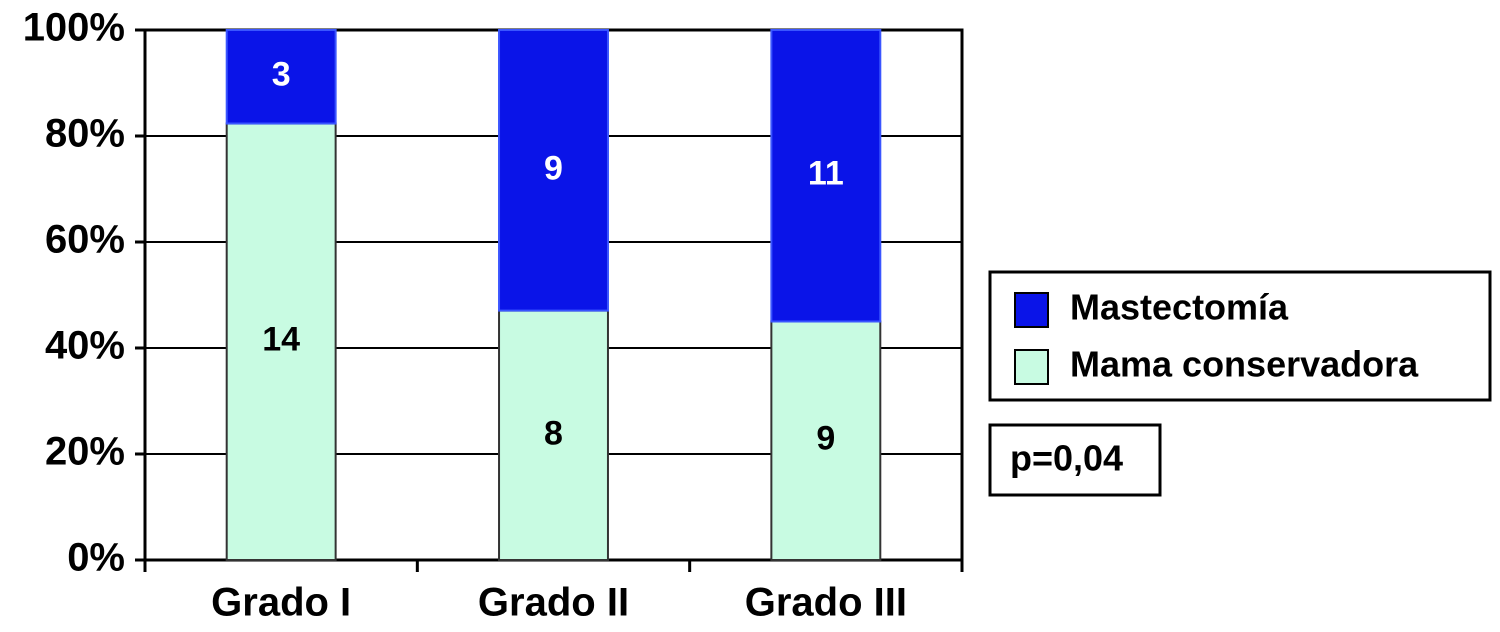 The image size is (1500, 632). What do you see at coordinates (85, 452) in the screenshot?
I see `y-tick-label: 20%` at bounding box center [85, 452].